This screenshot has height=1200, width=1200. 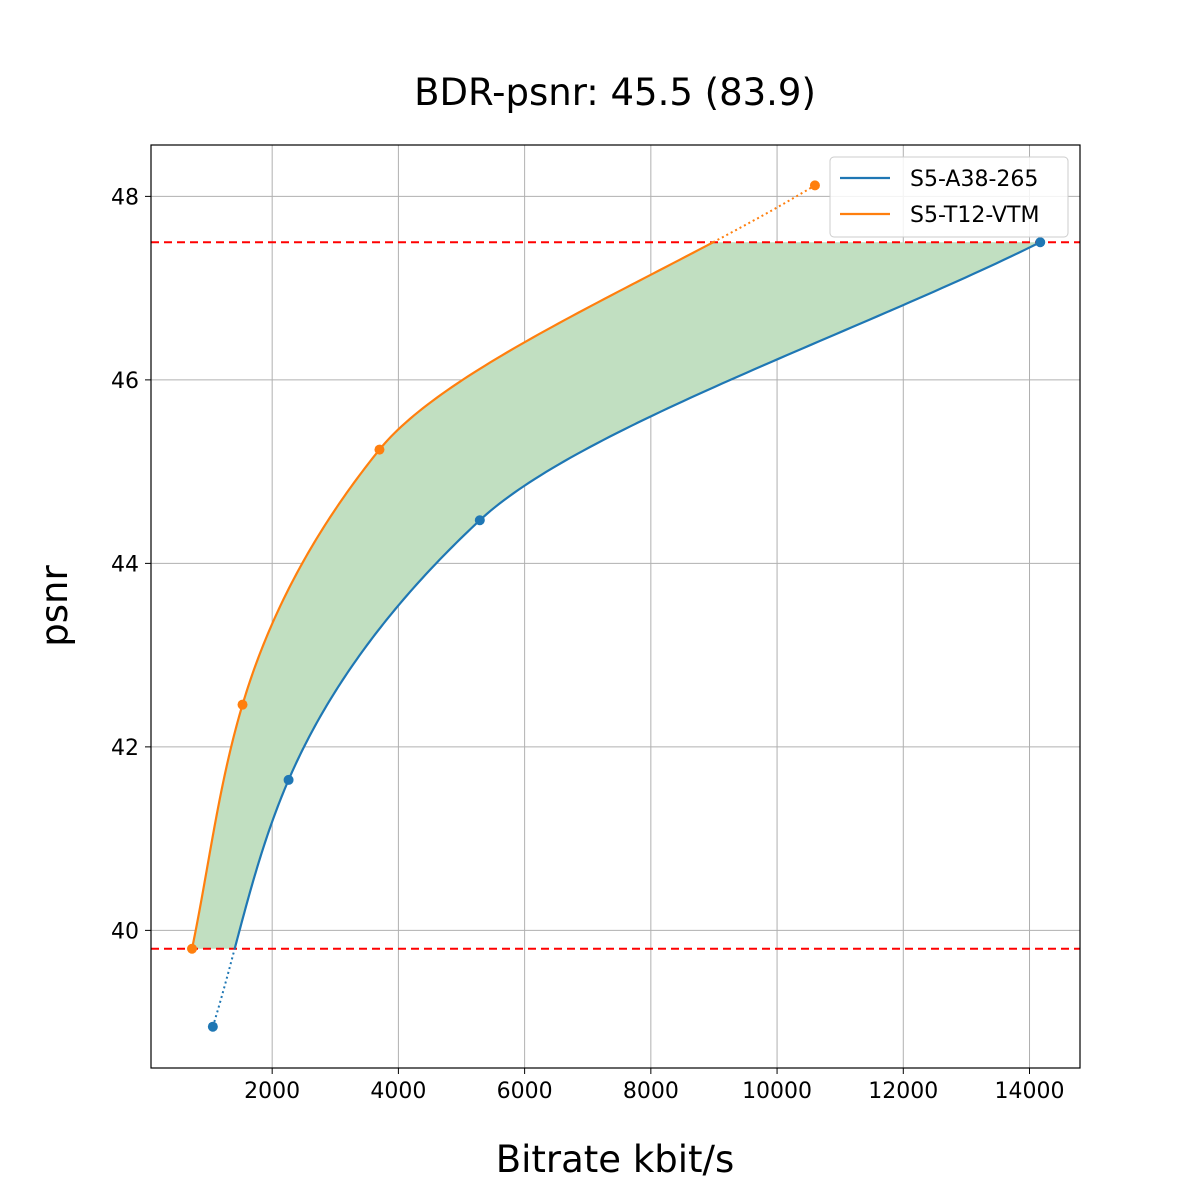 What do you see at coordinates (1030, 1091) in the screenshot?
I see `x-tick-label: 14000` at bounding box center [1030, 1091].